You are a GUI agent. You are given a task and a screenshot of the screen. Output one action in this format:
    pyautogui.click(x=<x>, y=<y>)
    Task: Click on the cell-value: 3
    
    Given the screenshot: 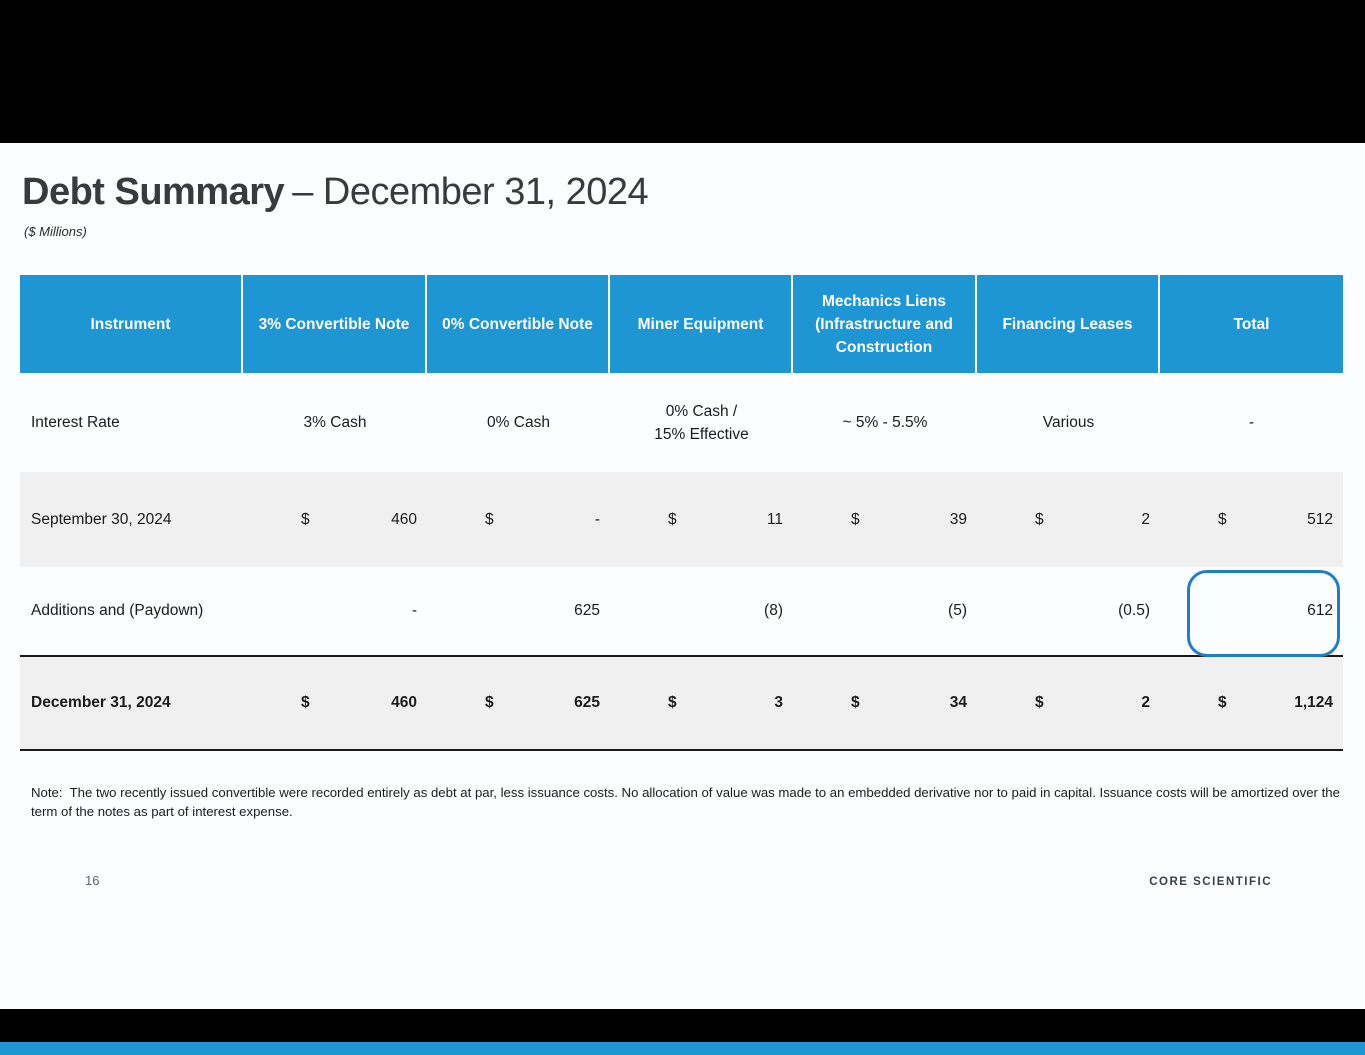 What is the action you would take?
    pyautogui.click(x=778, y=702)
    